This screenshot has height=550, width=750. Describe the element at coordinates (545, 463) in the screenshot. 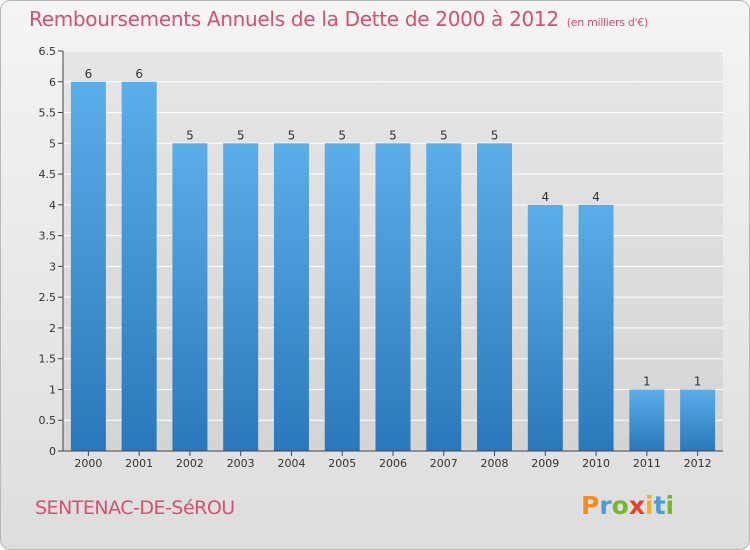

I see `x-tick-label: 2009` at that location.